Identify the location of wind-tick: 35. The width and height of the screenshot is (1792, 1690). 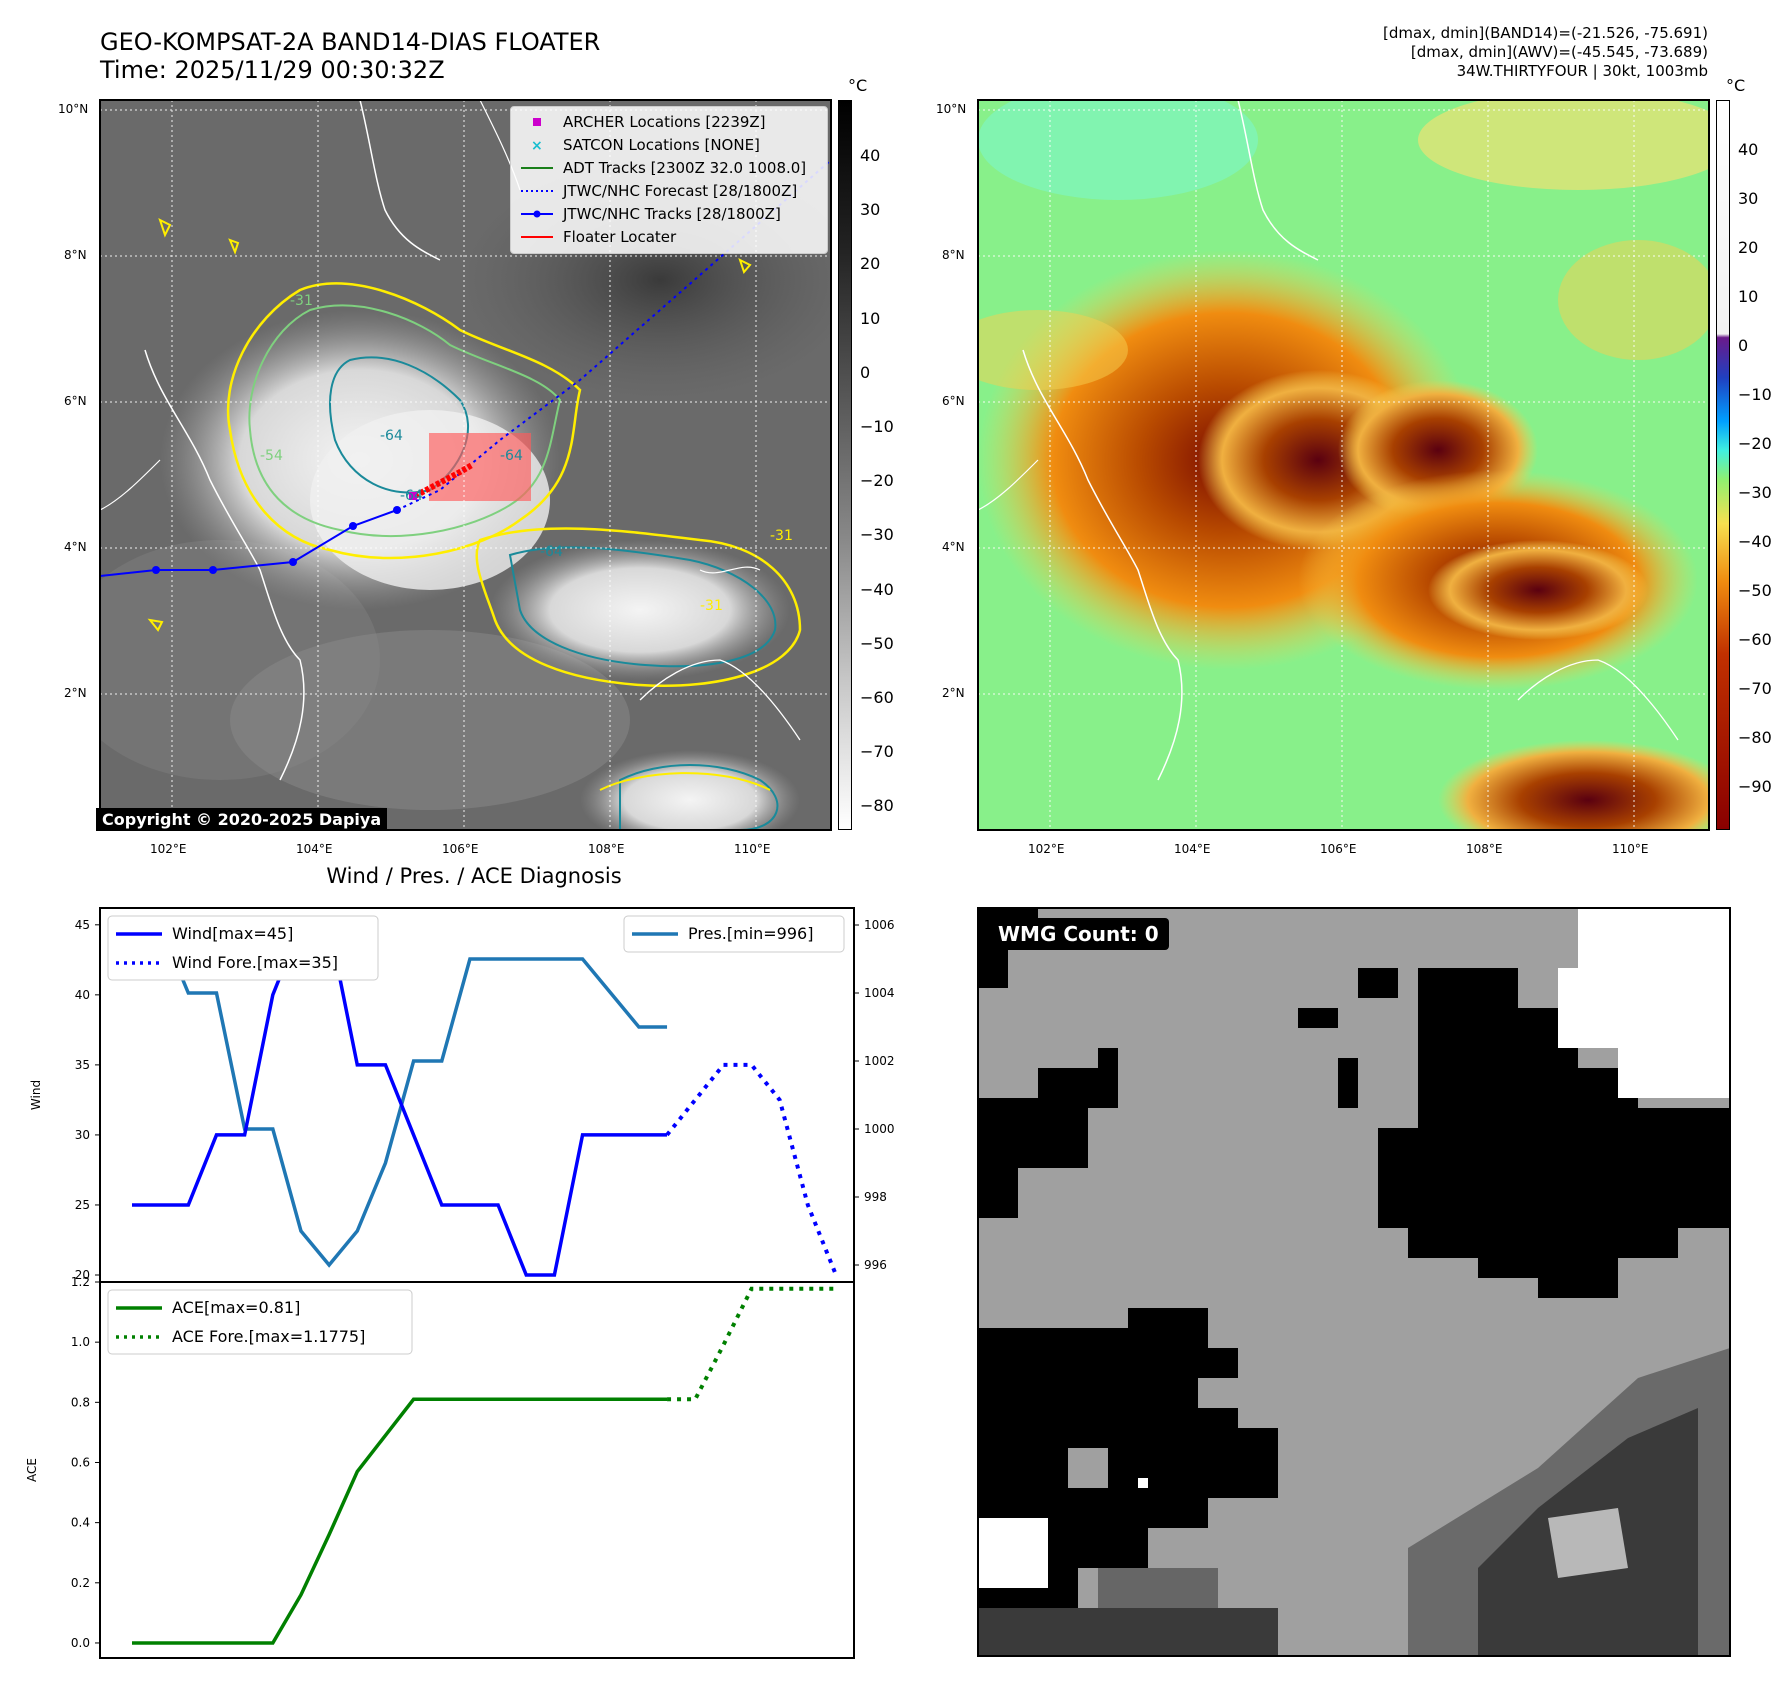
(82, 1065).